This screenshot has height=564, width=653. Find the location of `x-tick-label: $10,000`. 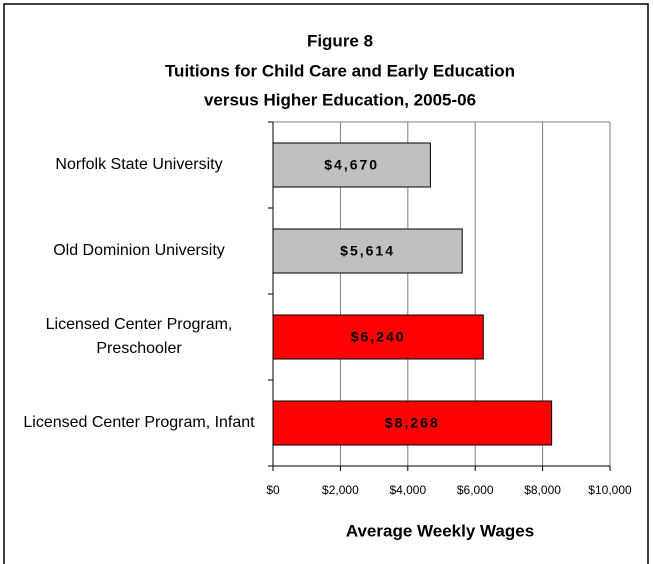

x-tick-label: $10,000 is located at coordinates (610, 490).